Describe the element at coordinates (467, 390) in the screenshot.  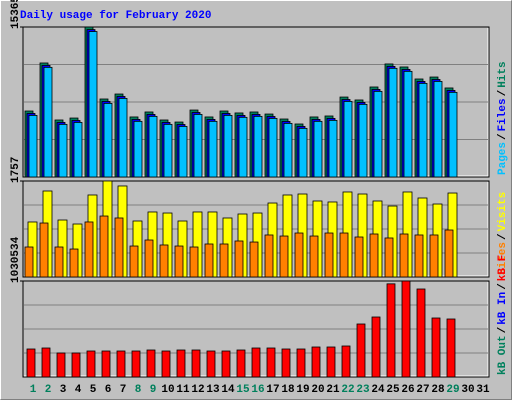
I see `x-tick-label: 30` at that location.